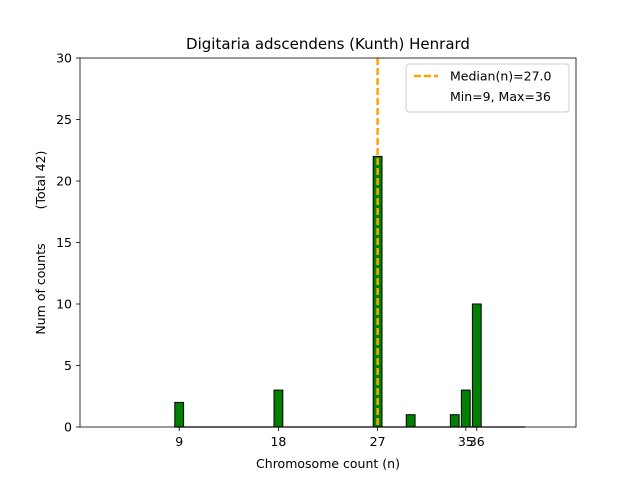 The image size is (640, 480). Describe the element at coordinates (40, 288) in the screenshot. I see `y-axis-label: Num of counts` at that location.